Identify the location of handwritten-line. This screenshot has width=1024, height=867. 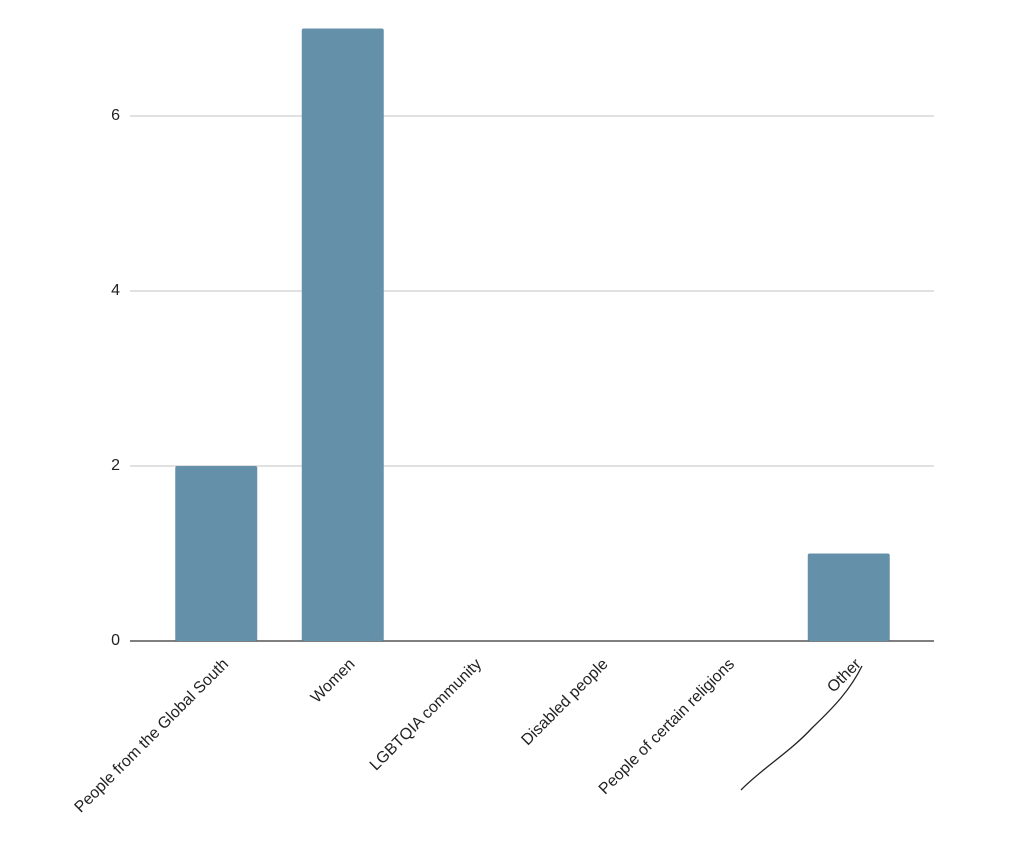
(801, 728).